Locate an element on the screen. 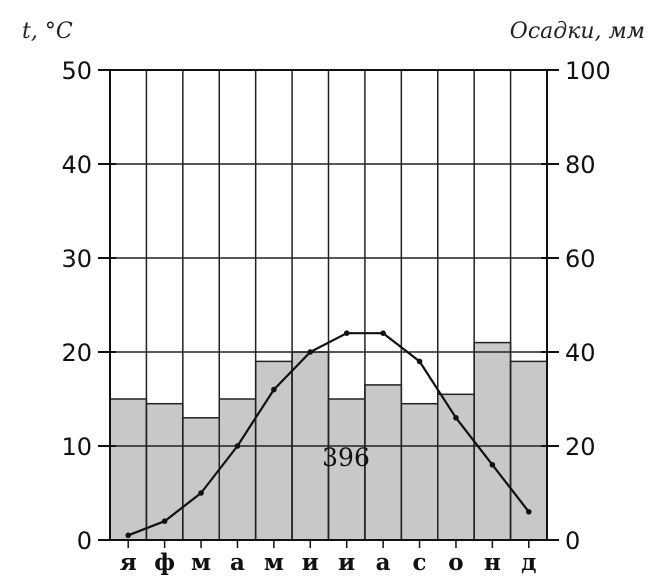 This screenshot has width=658, height=579. right-tick-label: 80 is located at coordinates (580, 165).